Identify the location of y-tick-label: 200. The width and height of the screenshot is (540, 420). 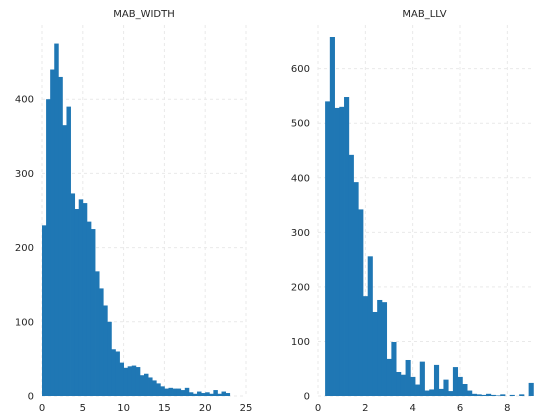
(300, 287).